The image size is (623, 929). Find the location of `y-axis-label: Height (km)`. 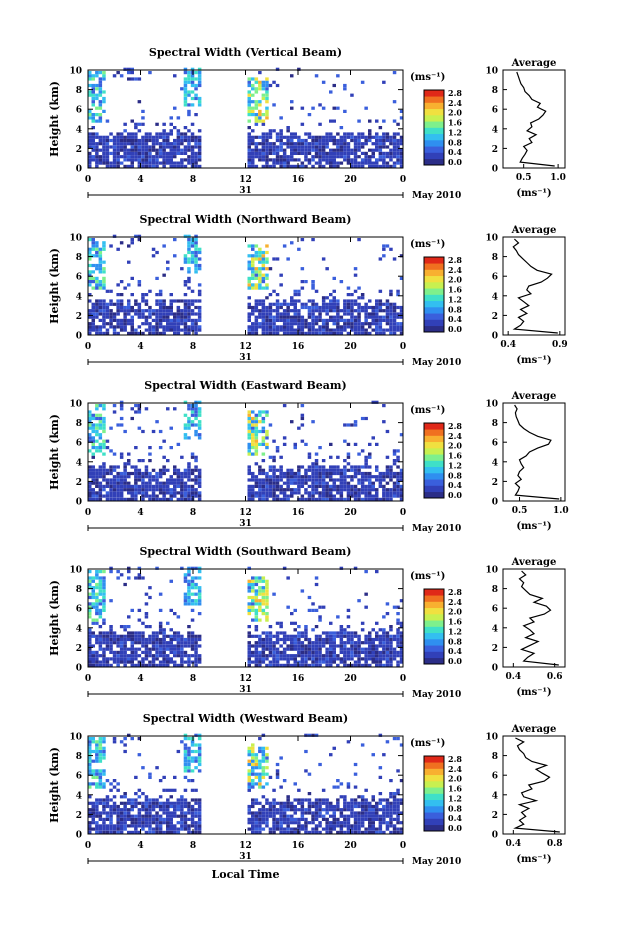

y-axis-label: Height (km) is located at coordinates (54, 286).